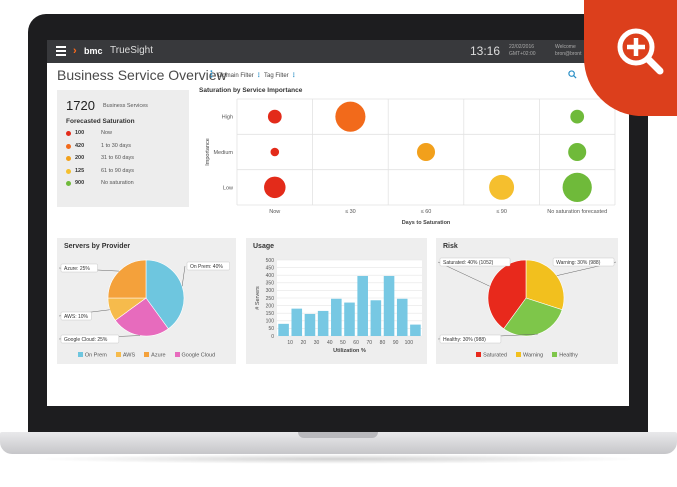  Describe the element at coordinates (92, 354) in the screenshot. I see `legend-item: On Prem` at that location.